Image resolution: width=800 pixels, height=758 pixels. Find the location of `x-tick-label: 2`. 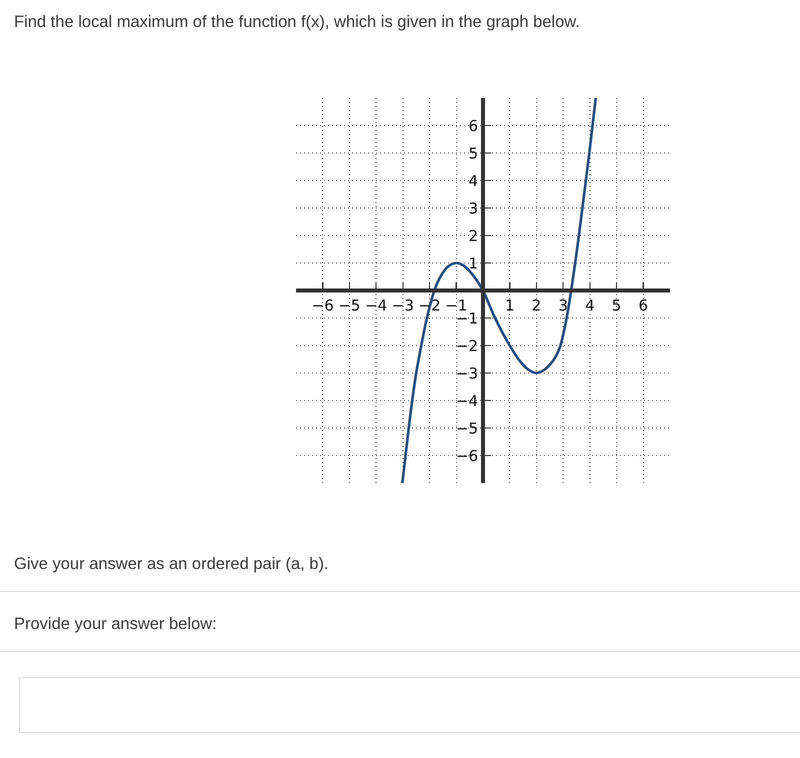

x-tick-label: 2 is located at coordinates (537, 305).